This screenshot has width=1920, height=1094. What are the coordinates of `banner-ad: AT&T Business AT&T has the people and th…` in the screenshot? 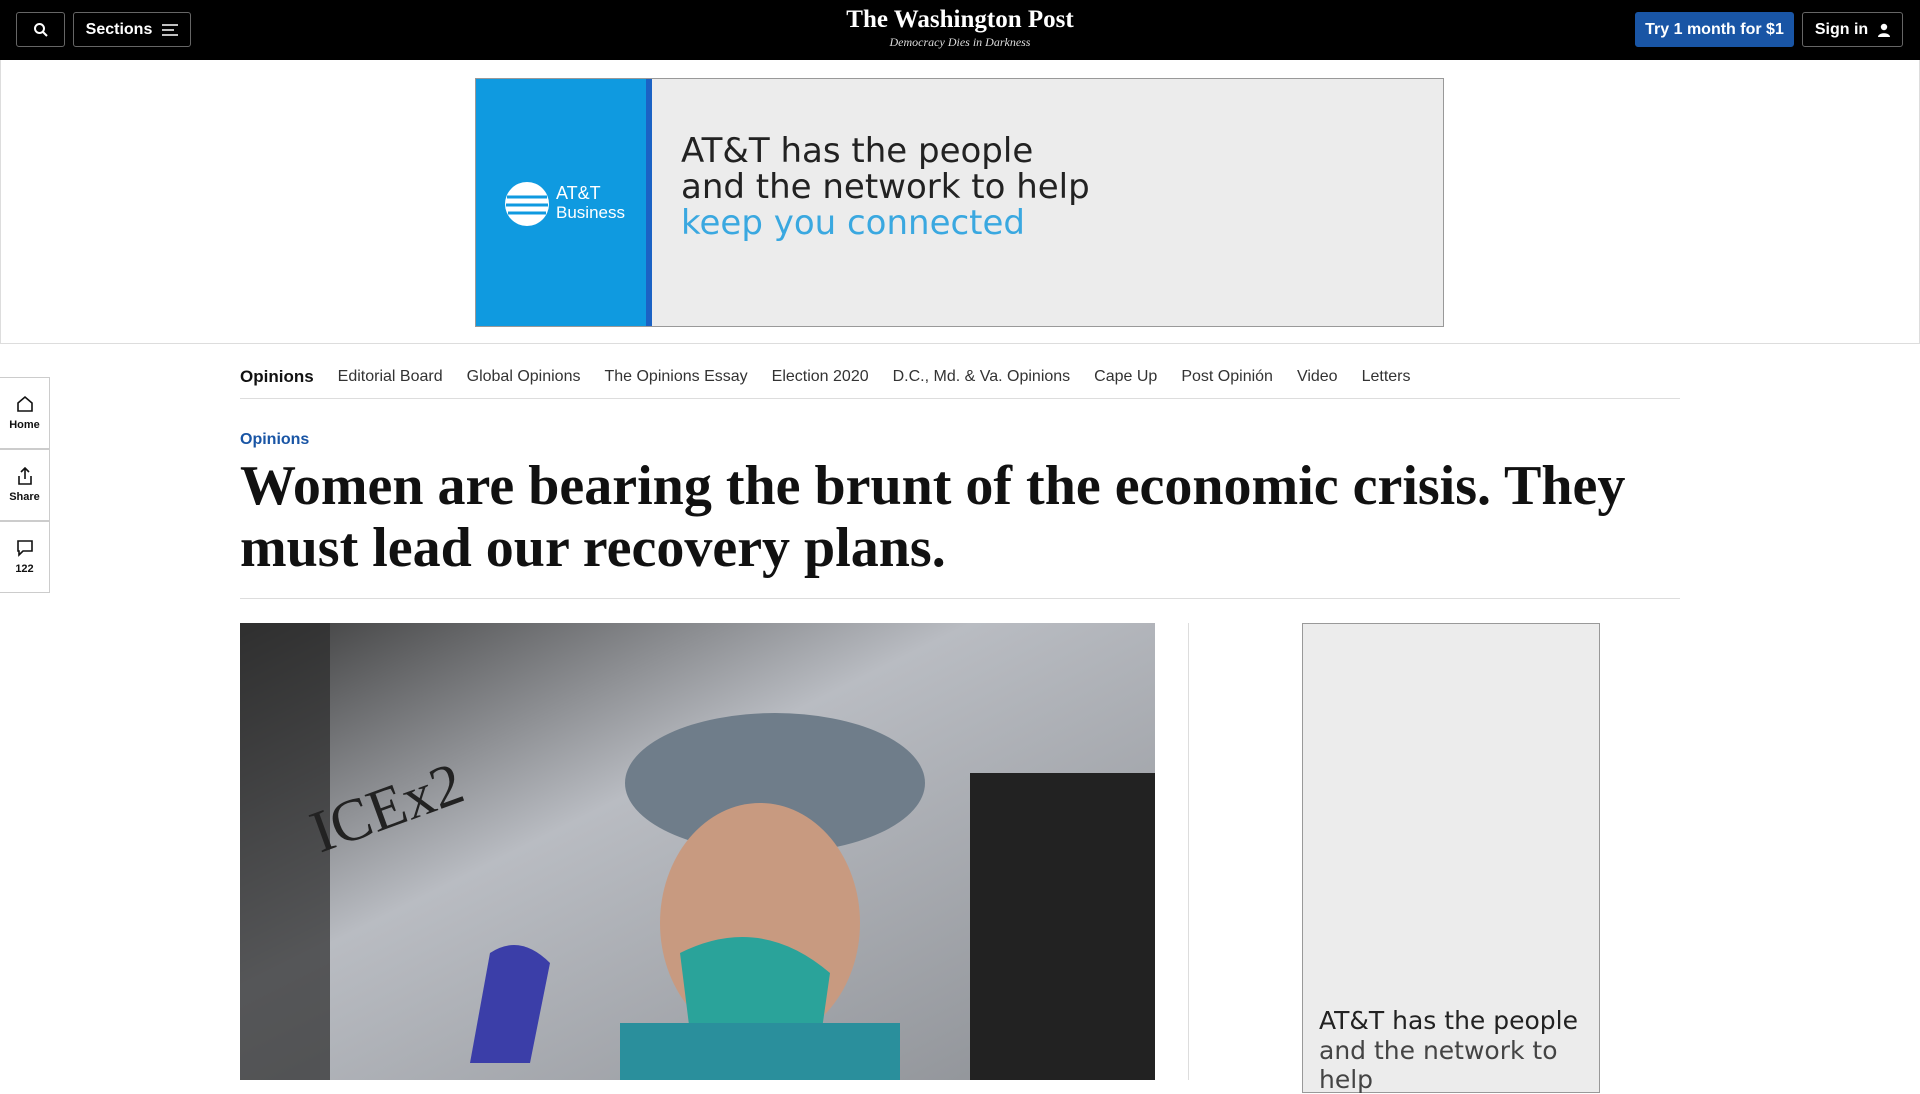 It's located at (959, 202).